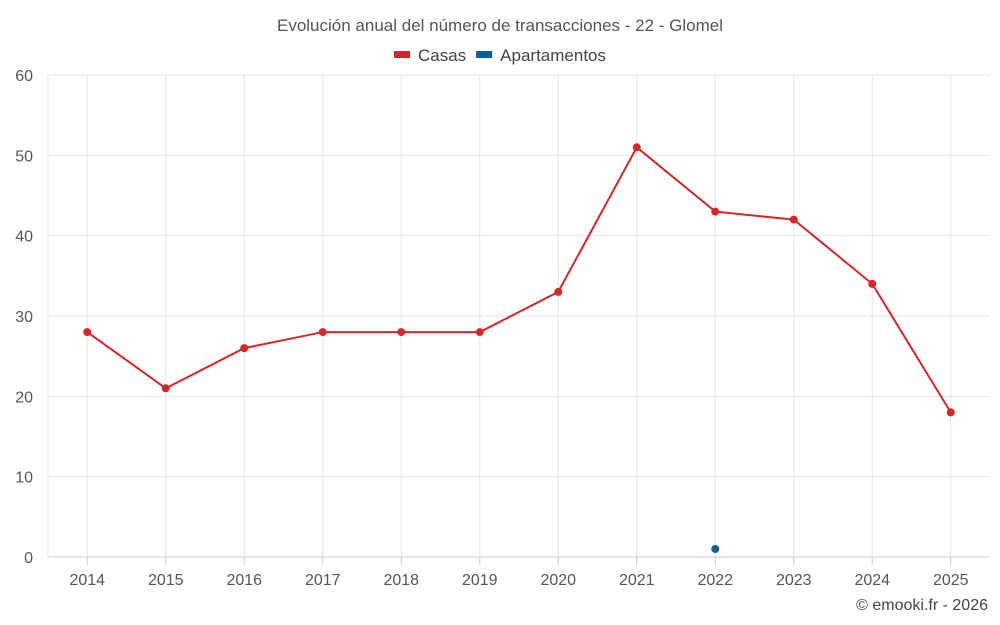 This screenshot has height=625, width=1000. What do you see at coordinates (922, 605) in the screenshot?
I see `credit-text: © emooki.fr - 2026` at bounding box center [922, 605].